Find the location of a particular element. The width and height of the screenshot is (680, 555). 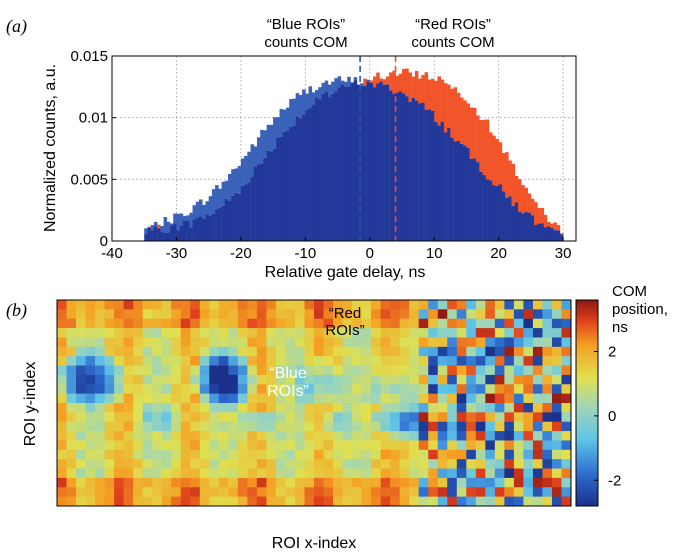

y-tick-label: 0.005 is located at coordinates (89, 179).